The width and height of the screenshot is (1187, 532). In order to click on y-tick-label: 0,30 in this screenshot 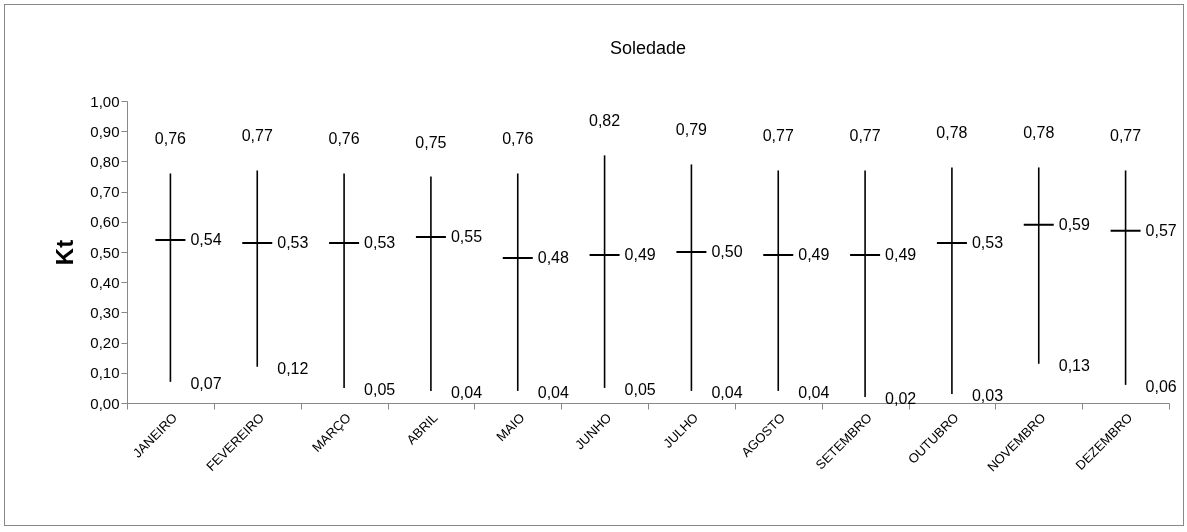, I will do `click(105, 312)`.